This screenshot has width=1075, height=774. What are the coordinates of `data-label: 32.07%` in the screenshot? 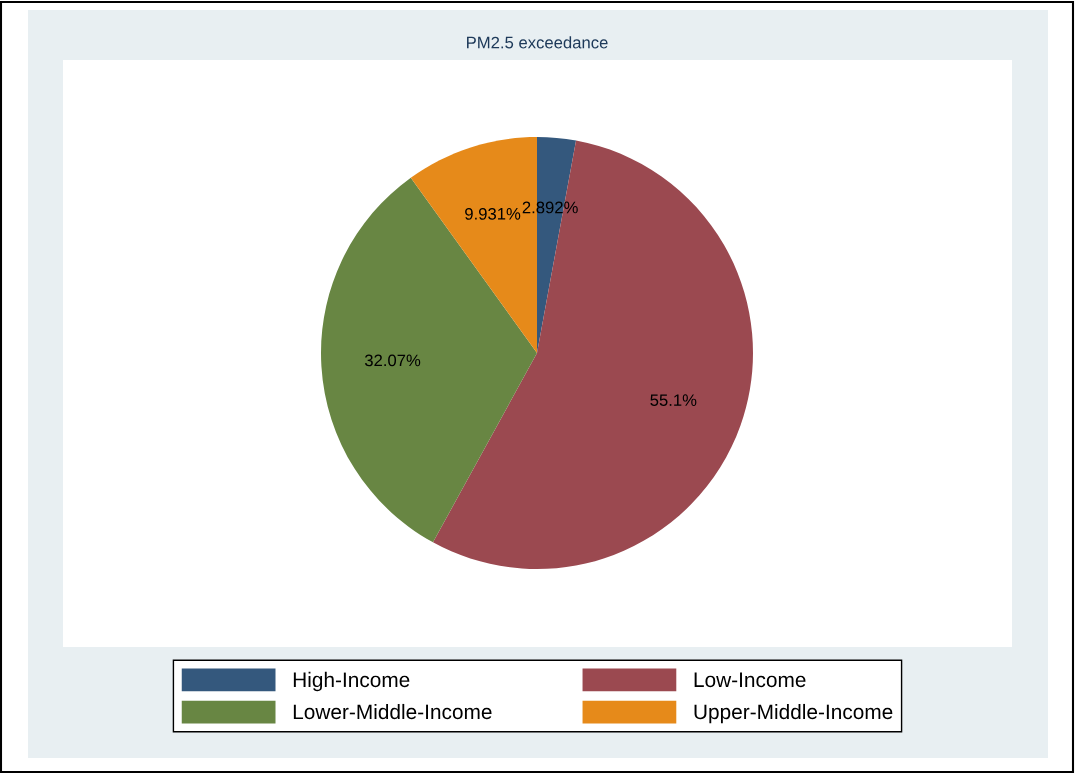 It's located at (392, 360).